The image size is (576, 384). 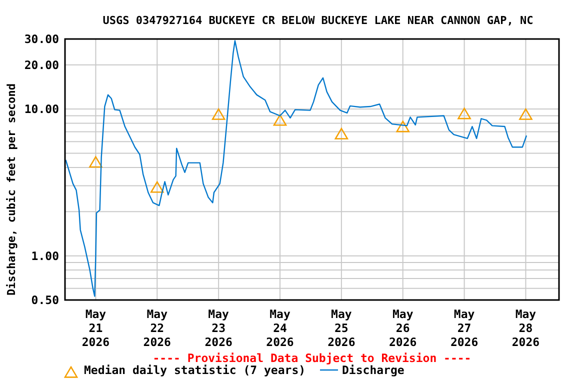 I want to click on x-tick-label: May 26 2026, so click(x=403, y=328).